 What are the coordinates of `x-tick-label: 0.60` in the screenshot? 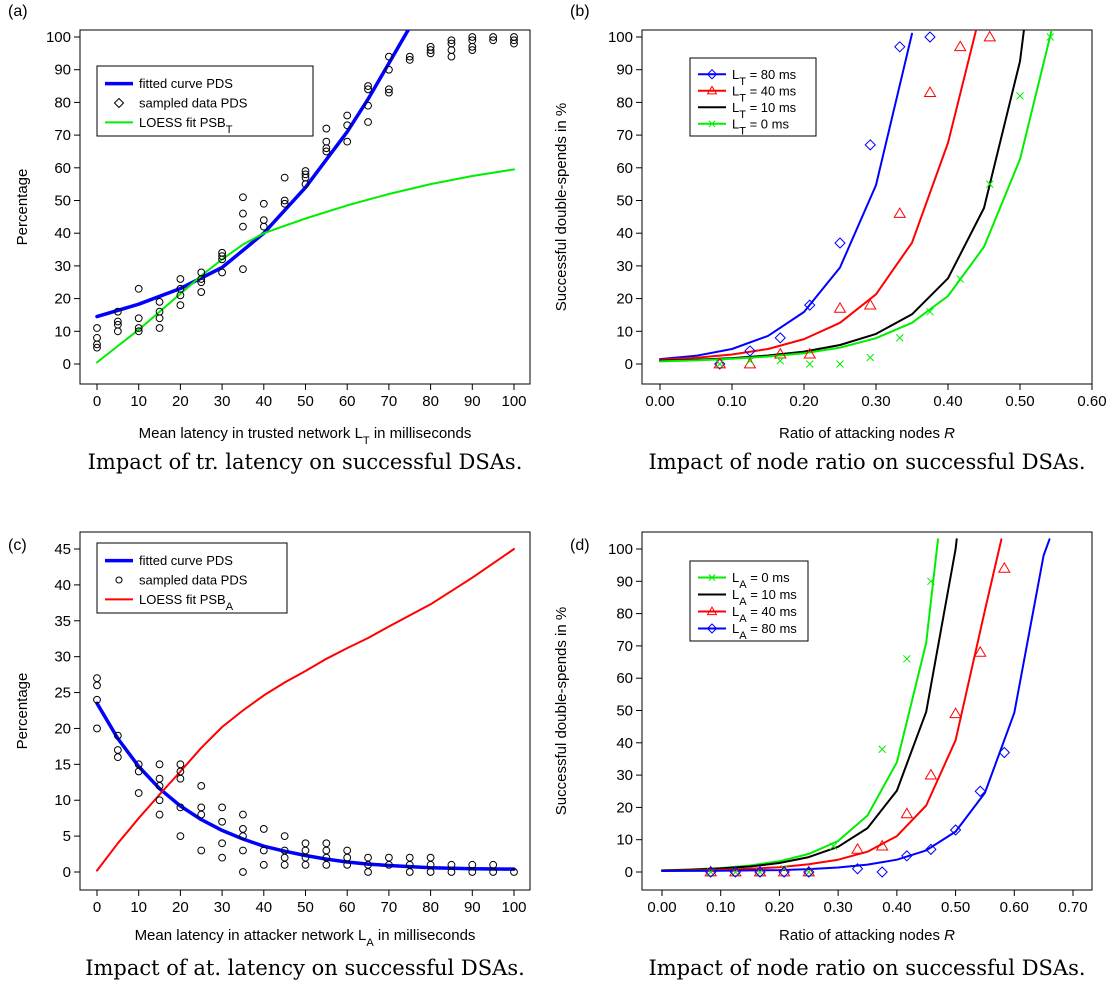 It's located at (1091, 401).